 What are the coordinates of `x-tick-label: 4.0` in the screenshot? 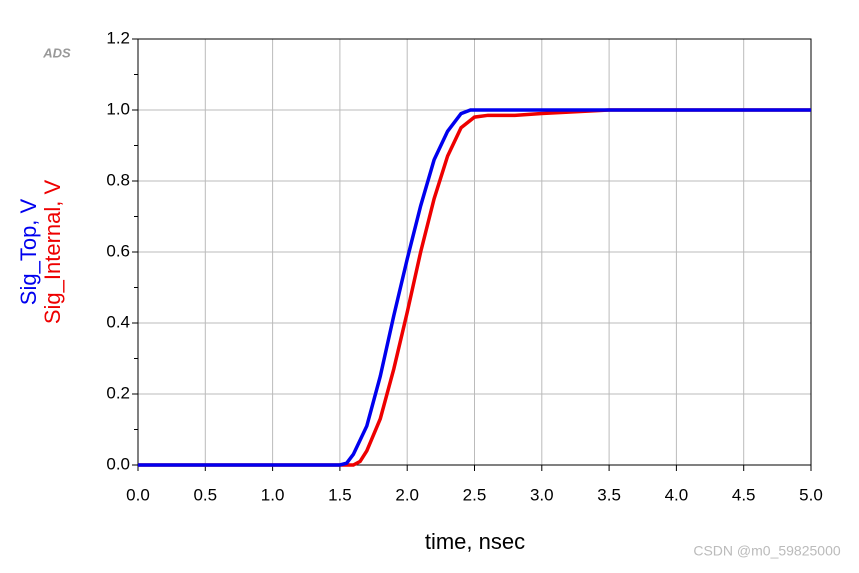 It's located at (677, 494).